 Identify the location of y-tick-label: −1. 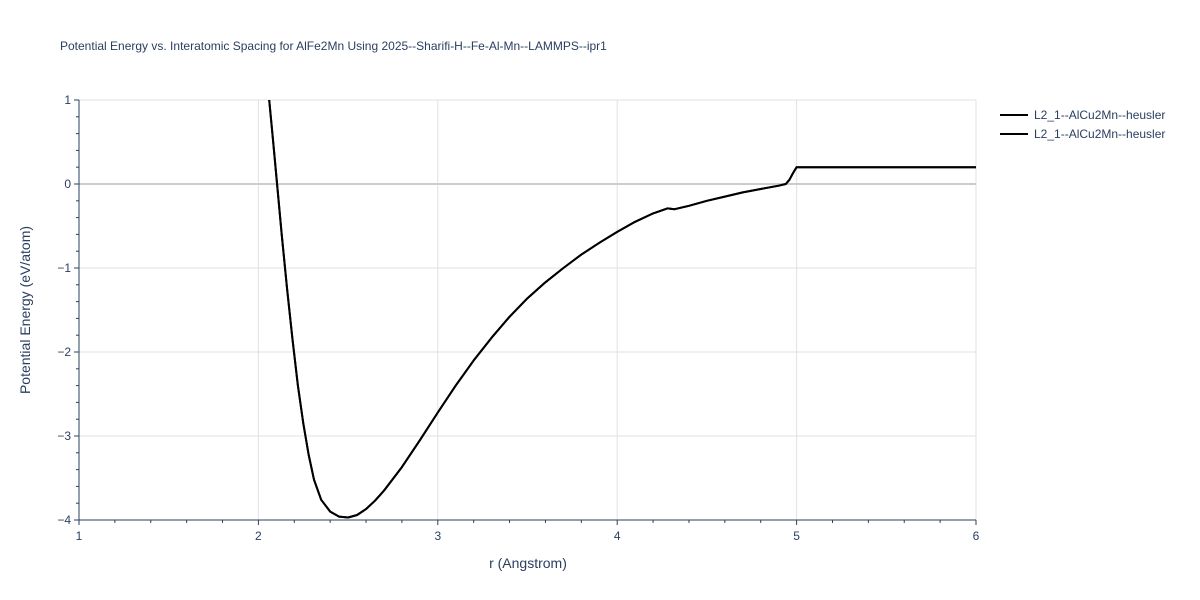
(64, 268).